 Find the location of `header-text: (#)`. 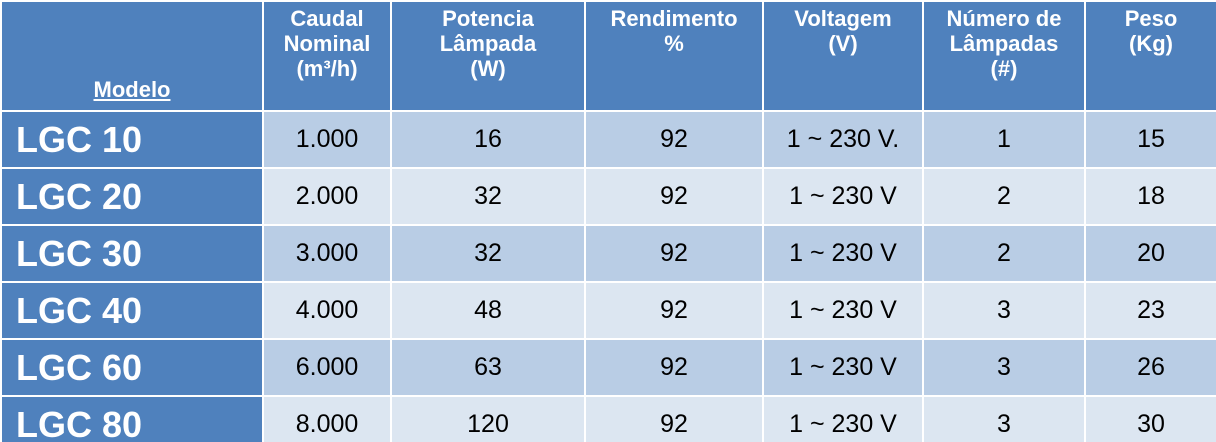

header-text: (#) is located at coordinates (1004, 68).